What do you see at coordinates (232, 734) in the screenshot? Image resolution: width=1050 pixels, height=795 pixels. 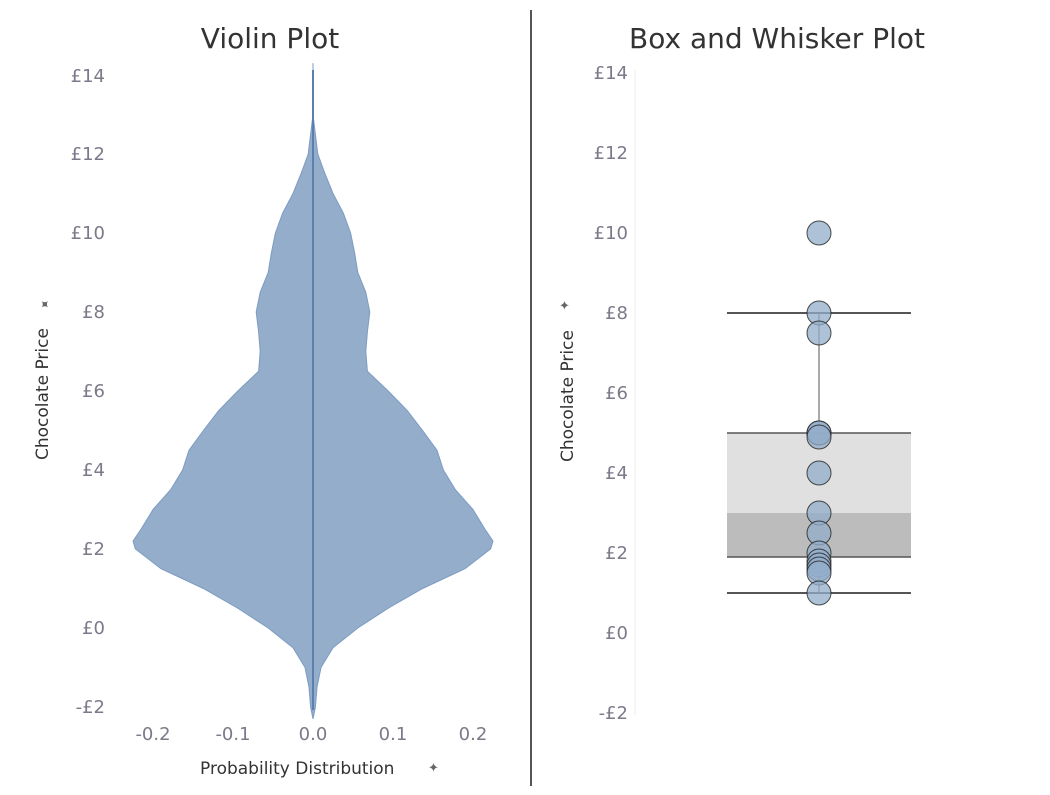 I see `x-tick-label: -0.1` at bounding box center [232, 734].